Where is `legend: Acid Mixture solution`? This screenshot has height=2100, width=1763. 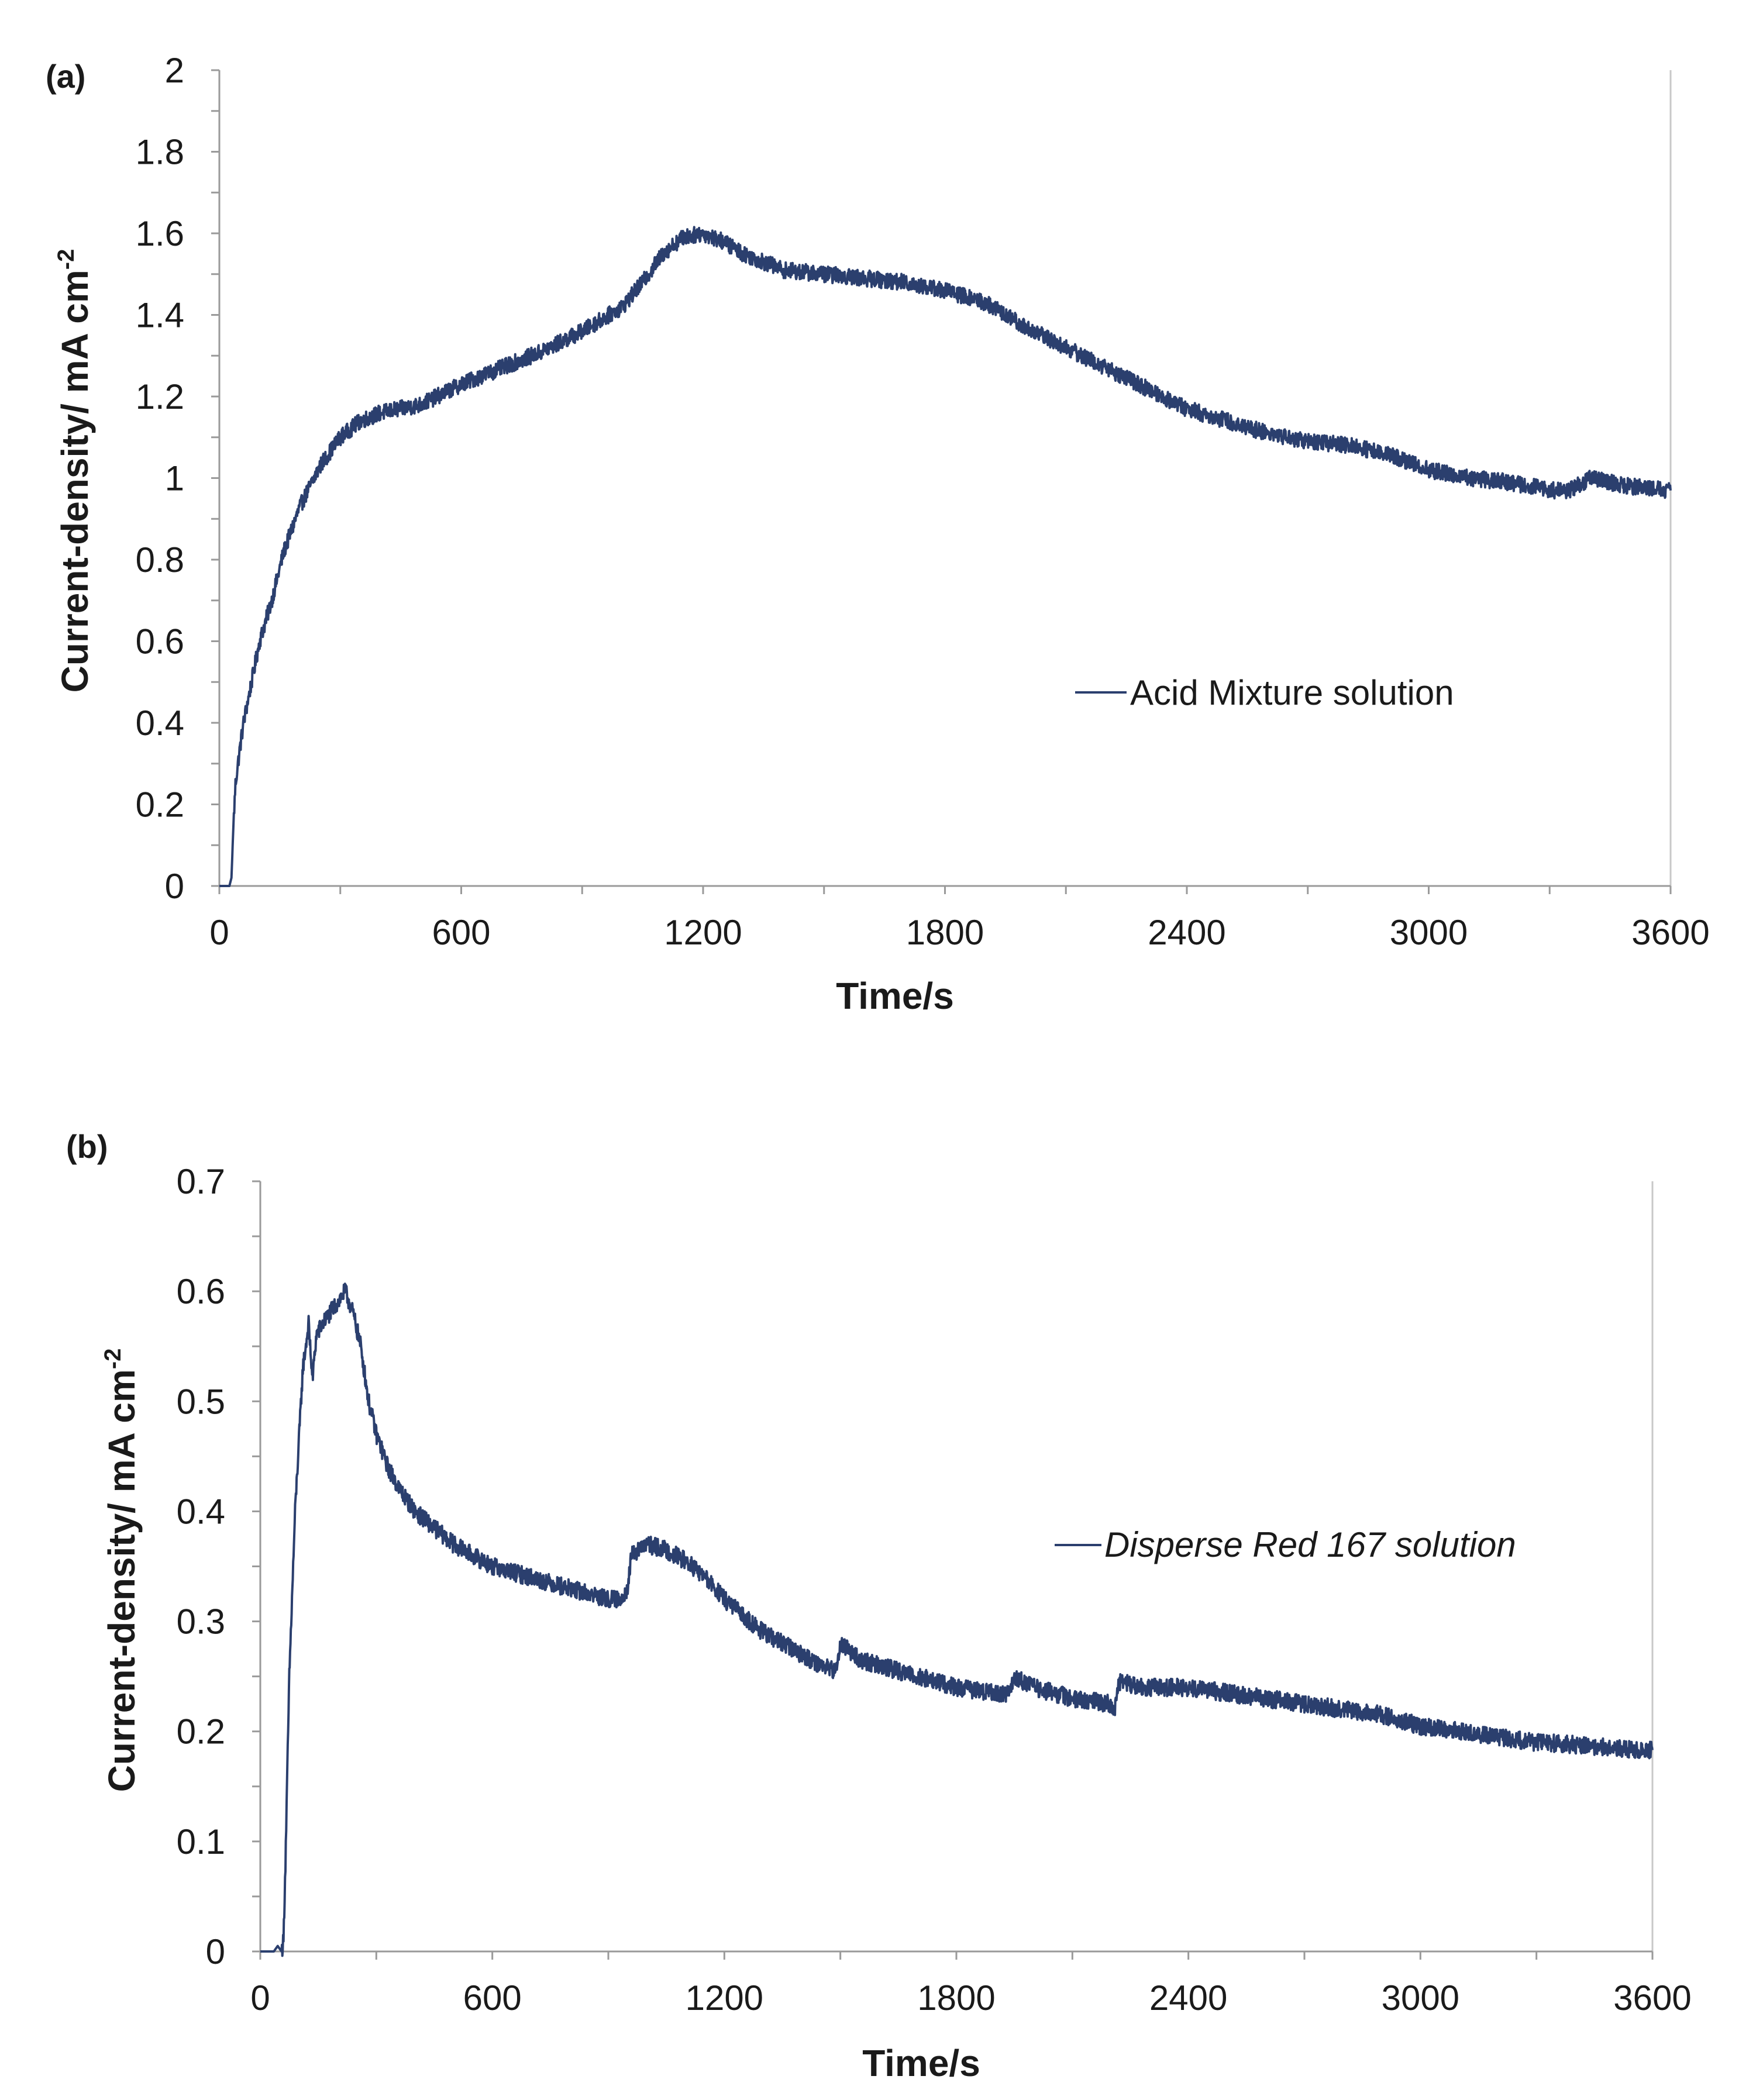 legend: Acid Mixture solution is located at coordinates (1264, 692).